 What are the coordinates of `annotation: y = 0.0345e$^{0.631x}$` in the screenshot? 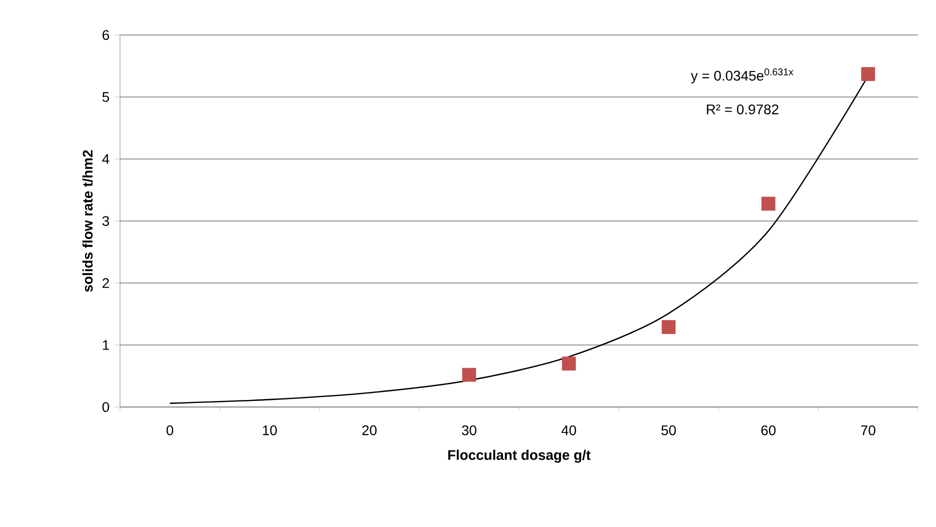 It's located at (742, 76).